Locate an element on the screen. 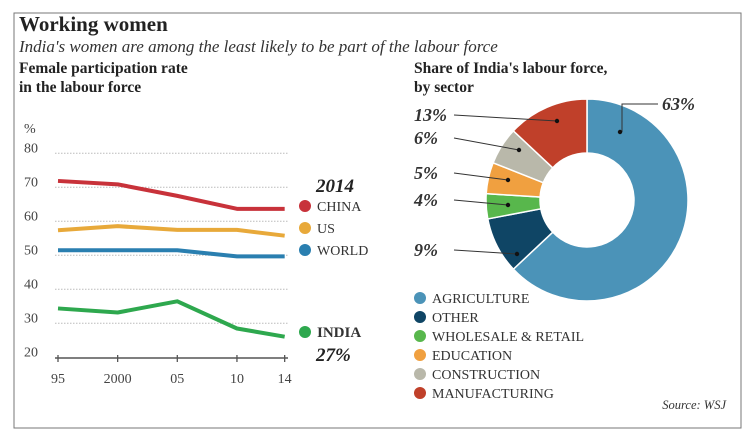 The image size is (748, 437). legend-heading-2014: 2014 is located at coordinates (334, 186).